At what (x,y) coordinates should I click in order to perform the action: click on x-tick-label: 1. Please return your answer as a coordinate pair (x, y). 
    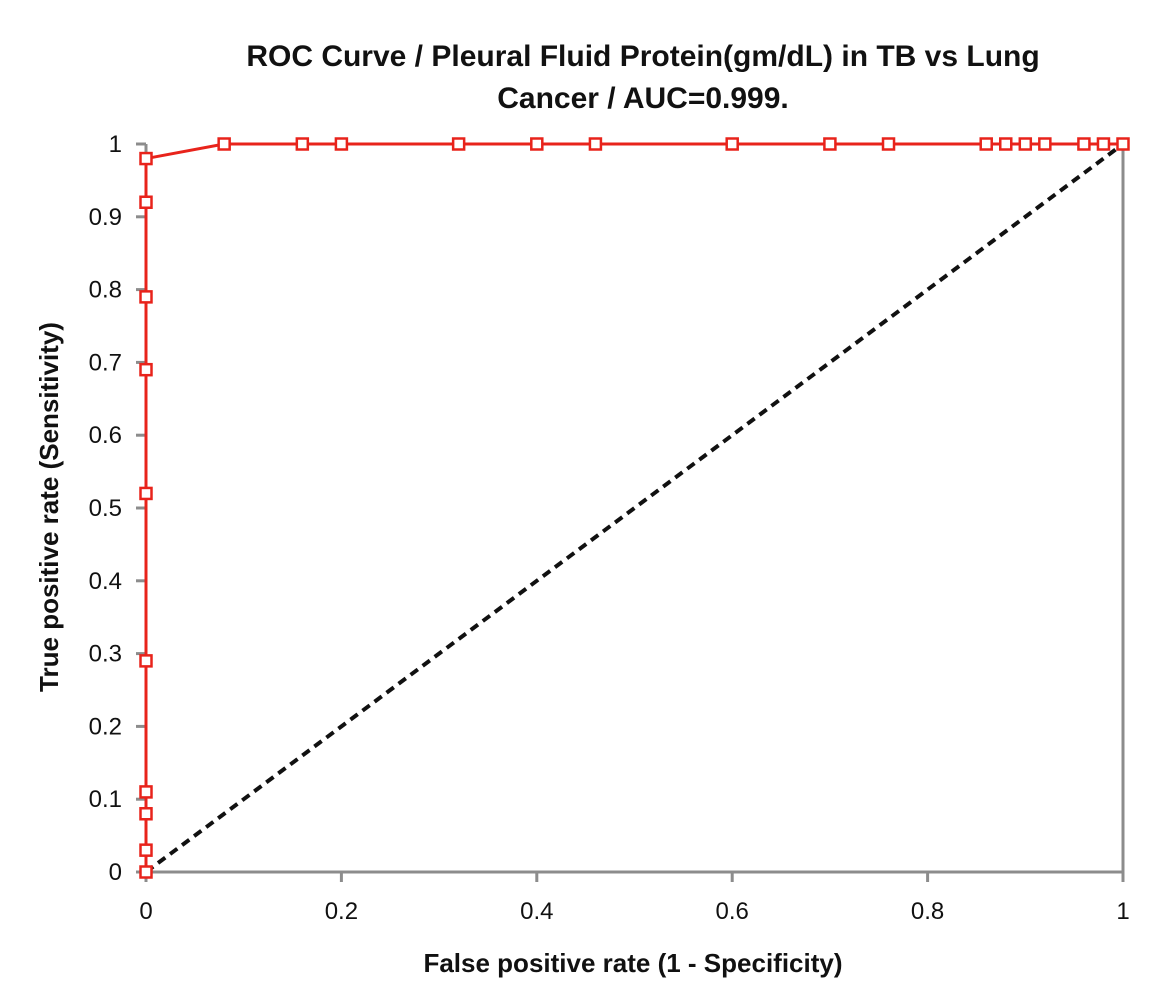
    Looking at the image, I should click on (1122, 911).